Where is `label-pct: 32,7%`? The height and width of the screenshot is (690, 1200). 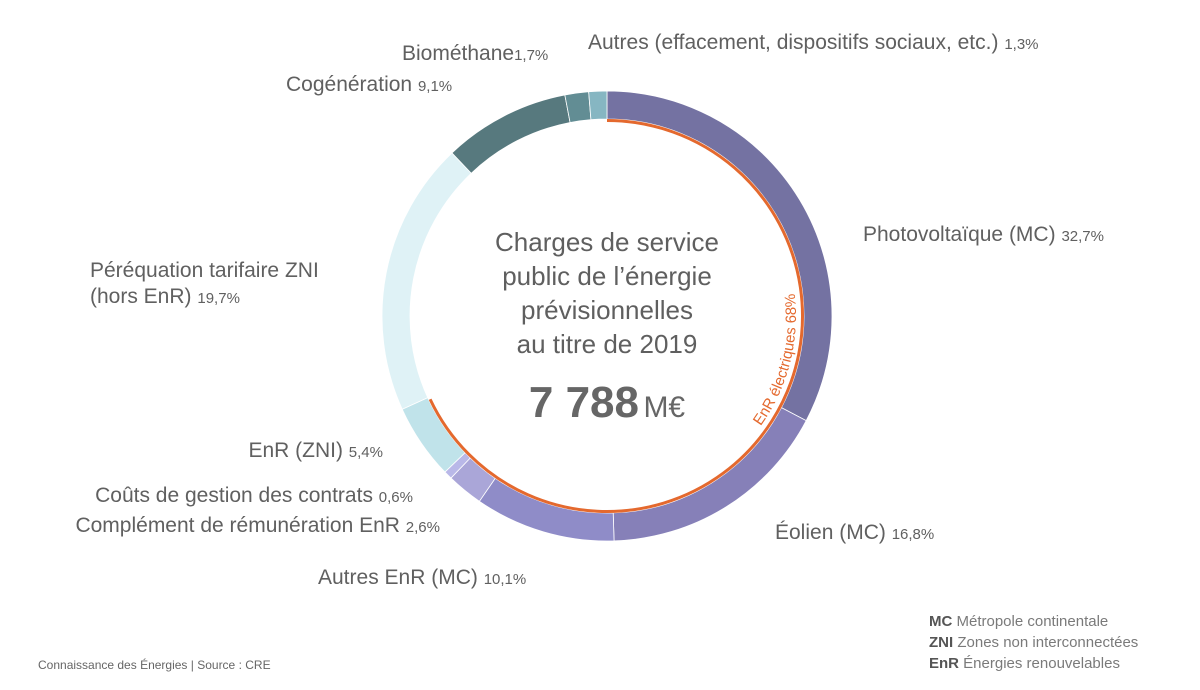 label-pct: 32,7% is located at coordinates (1082, 236).